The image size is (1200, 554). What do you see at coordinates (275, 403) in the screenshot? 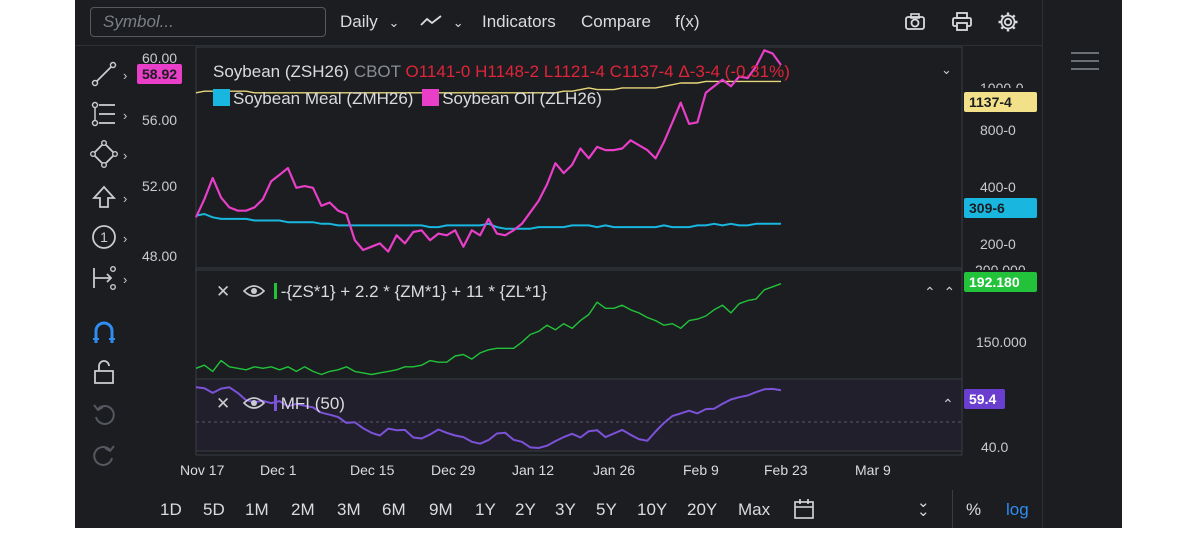
I see `mfi-color-swatch` at bounding box center [275, 403].